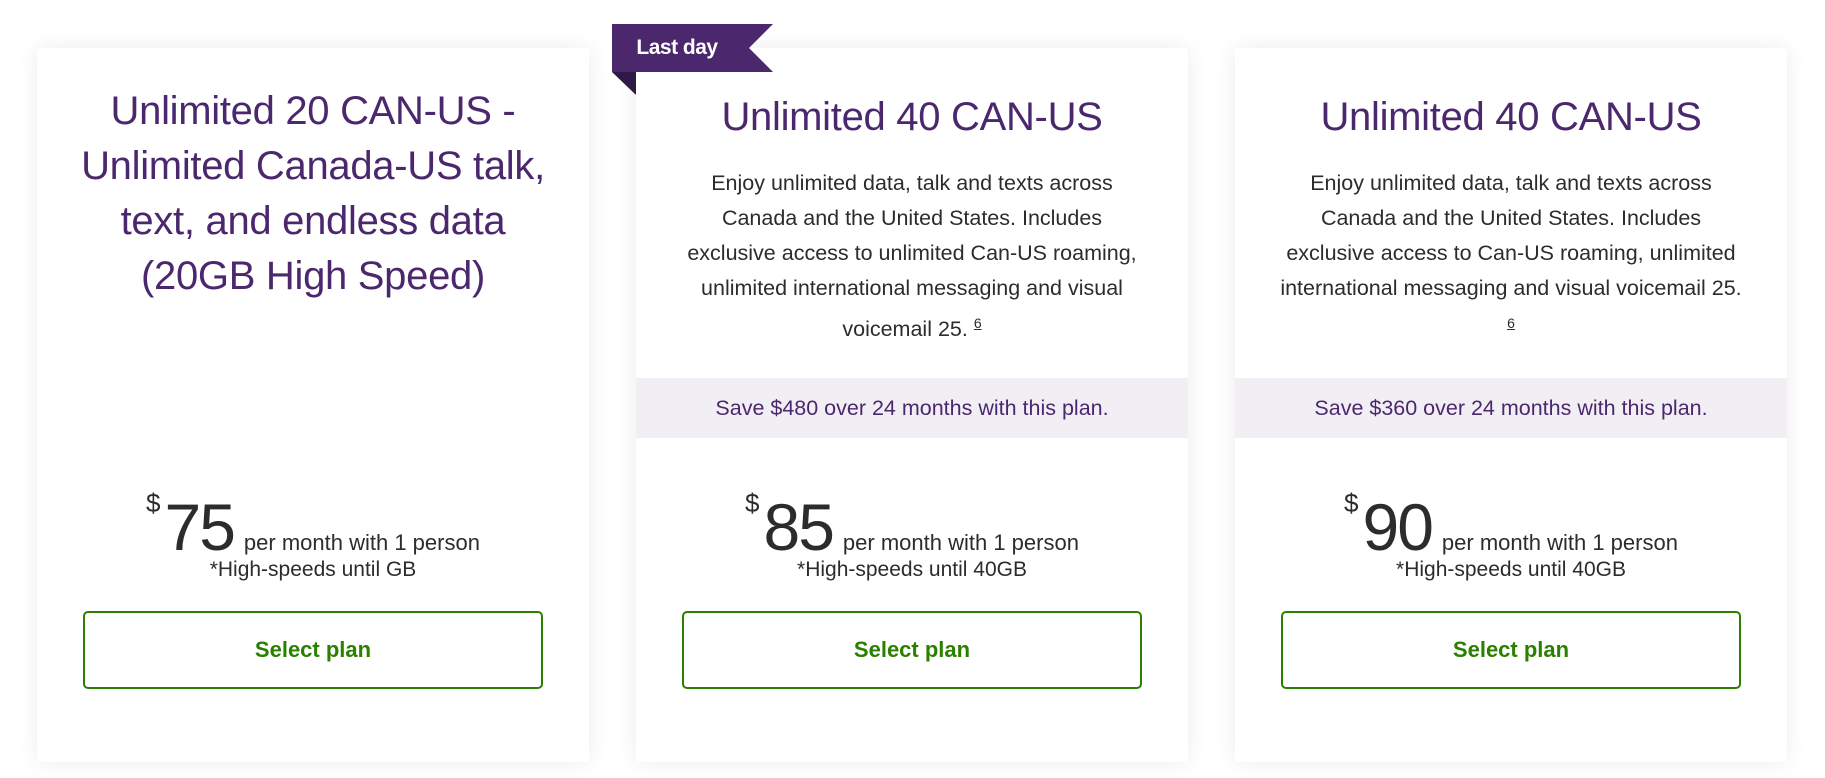 The height and width of the screenshot is (778, 1825). What do you see at coordinates (799, 527) in the screenshot?
I see `price-amount: 85` at bounding box center [799, 527].